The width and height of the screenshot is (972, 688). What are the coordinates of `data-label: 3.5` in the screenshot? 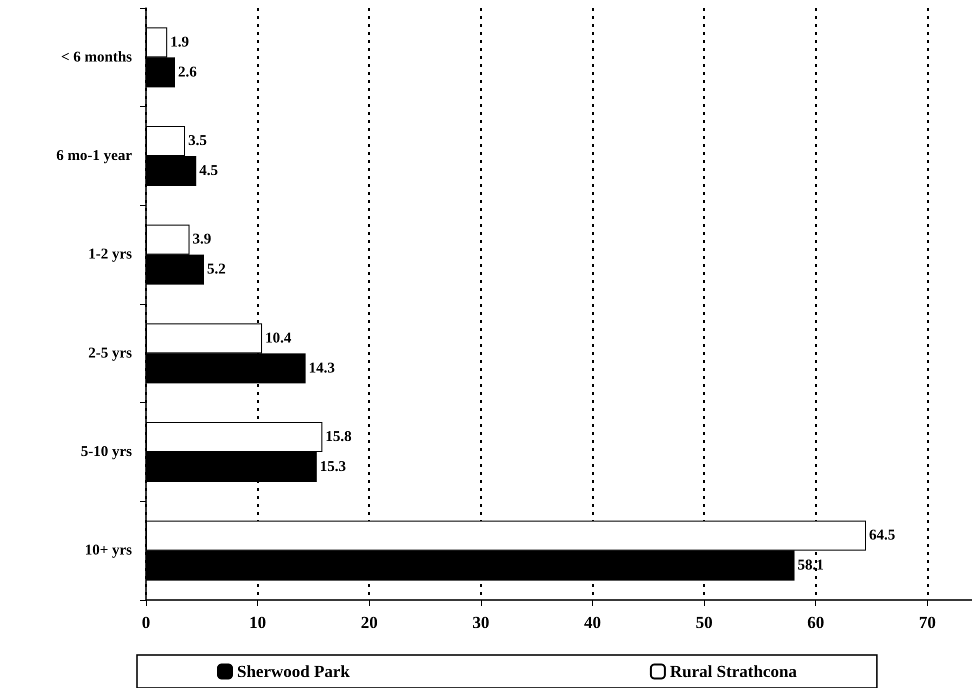 It's located at (197, 141).